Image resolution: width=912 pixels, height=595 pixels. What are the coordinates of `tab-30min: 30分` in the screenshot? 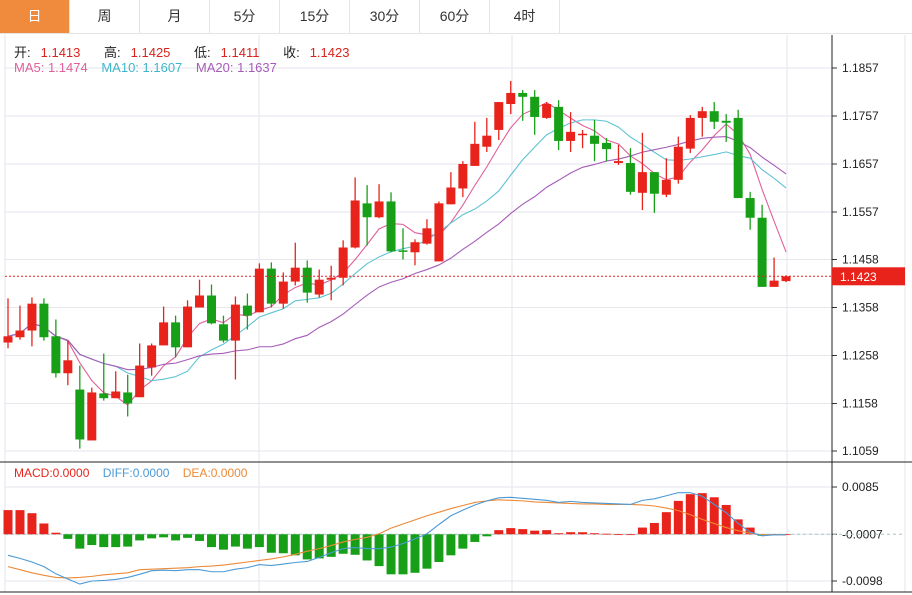 It's located at (385, 16).